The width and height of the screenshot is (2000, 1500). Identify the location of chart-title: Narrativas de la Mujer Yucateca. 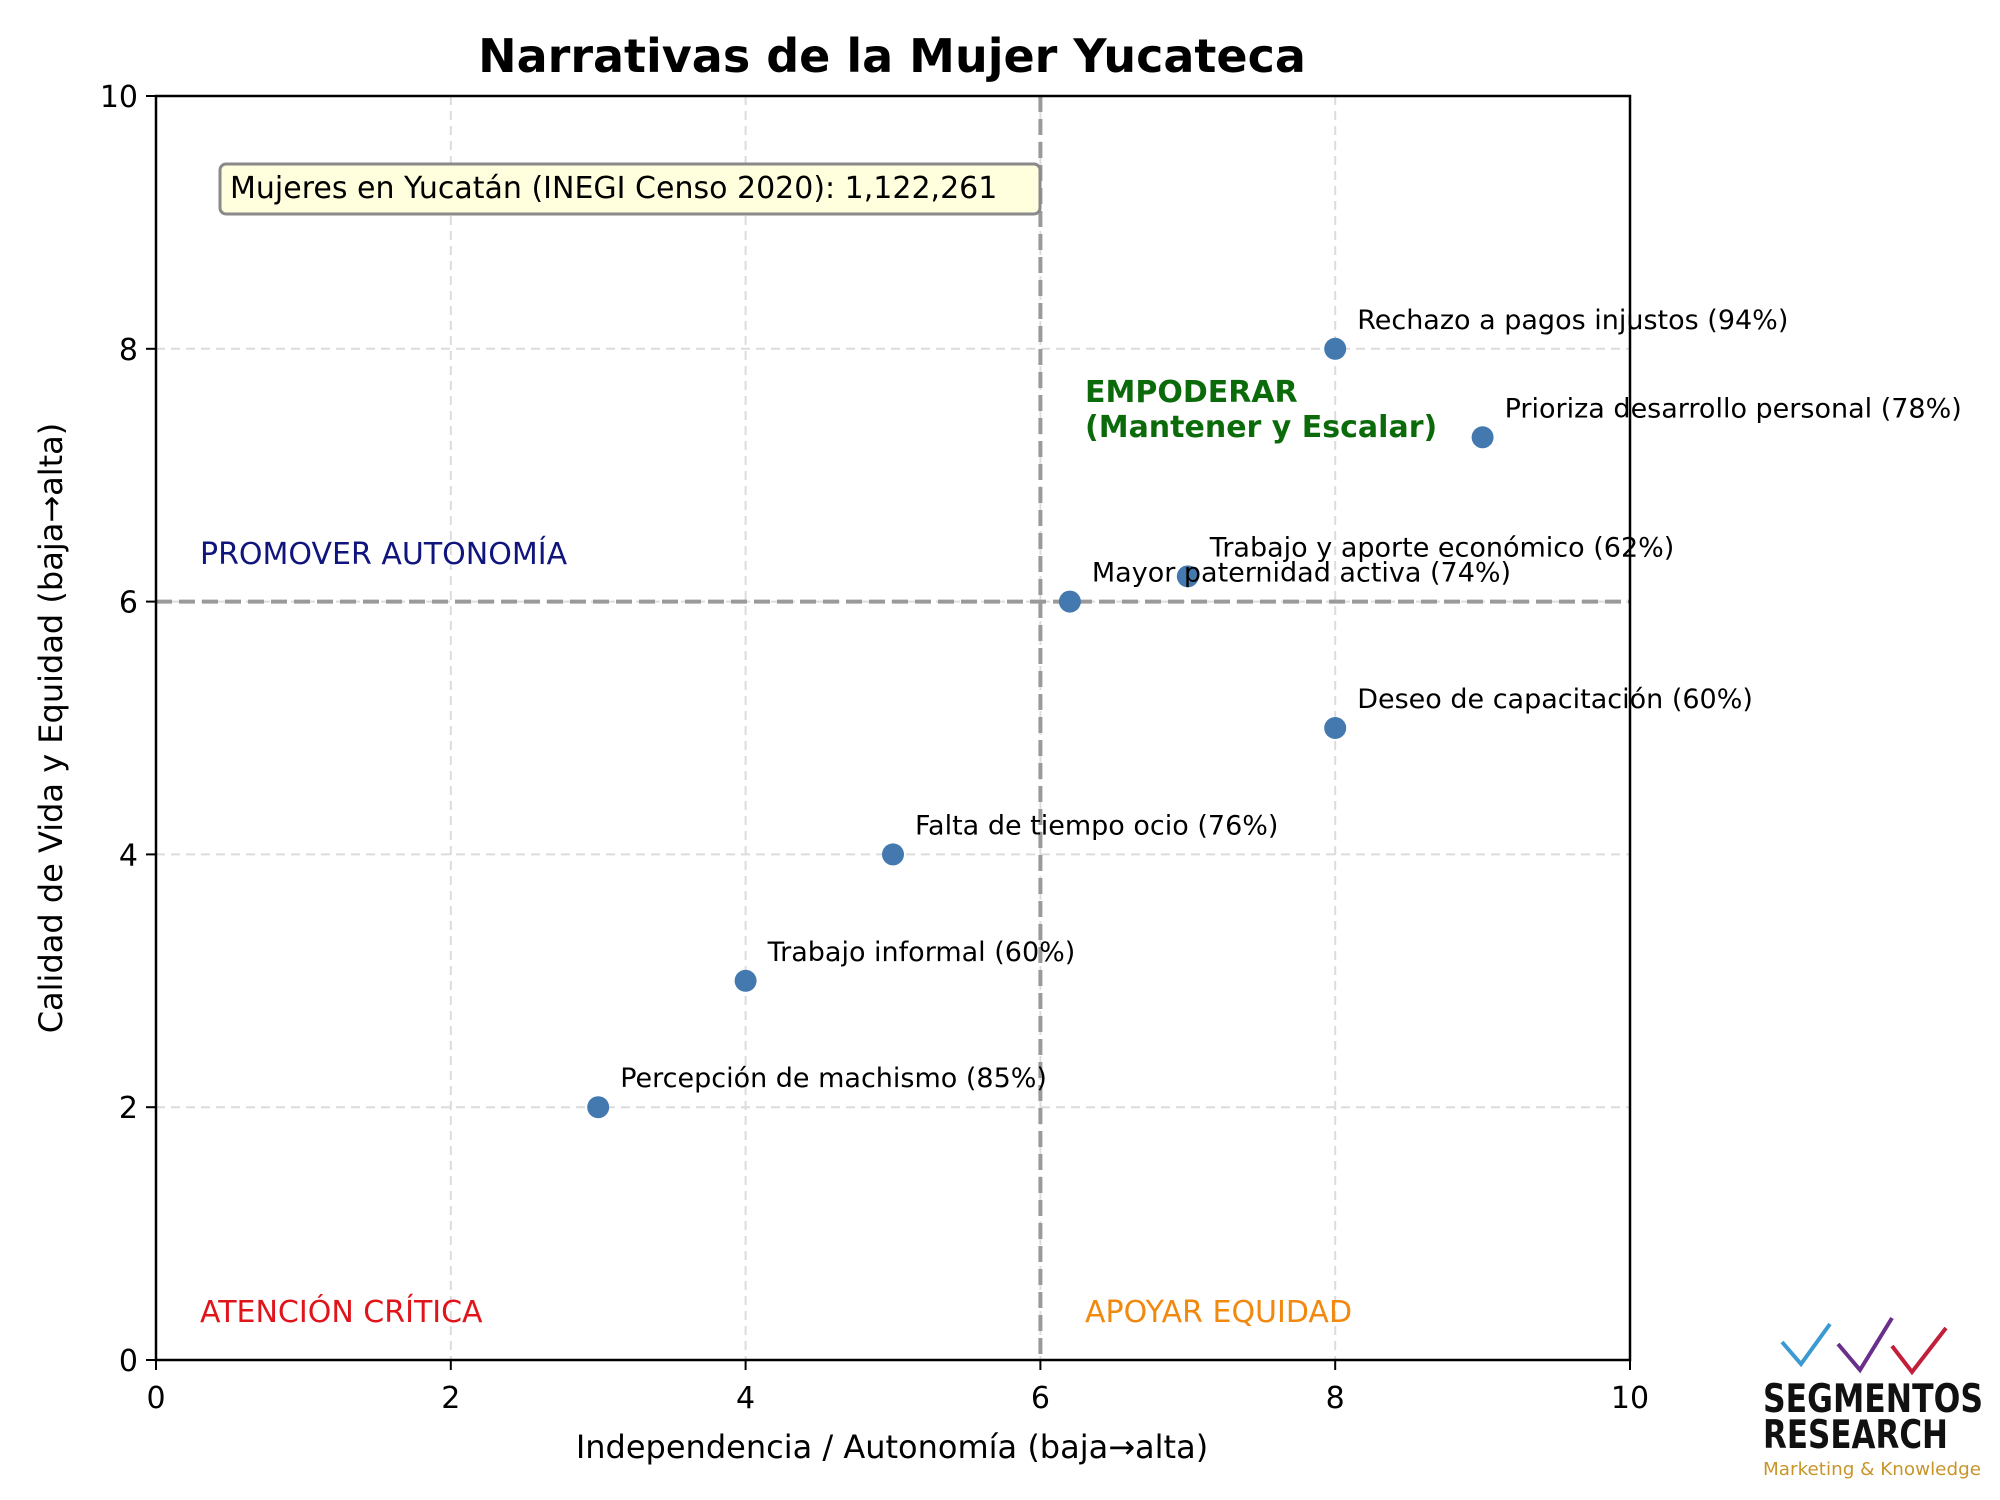
(892, 56).